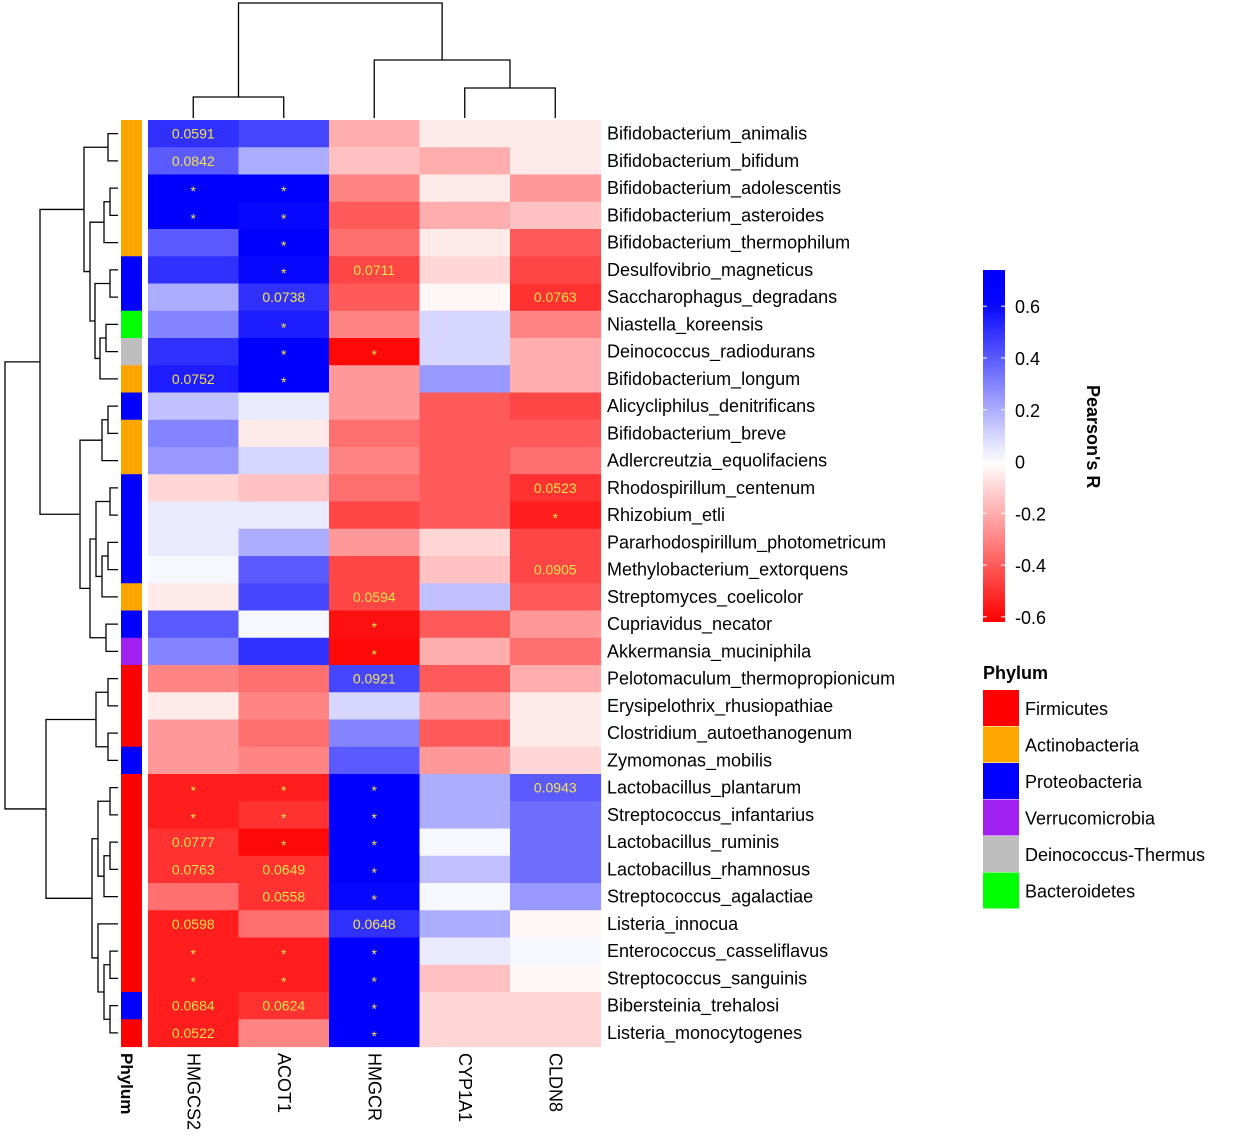 The height and width of the screenshot is (1144, 1238). What do you see at coordinates (746, 542) in the screenshot?
I see `row-label: Pararhodospirillum_photometricum` at bounding box center [746, 542].